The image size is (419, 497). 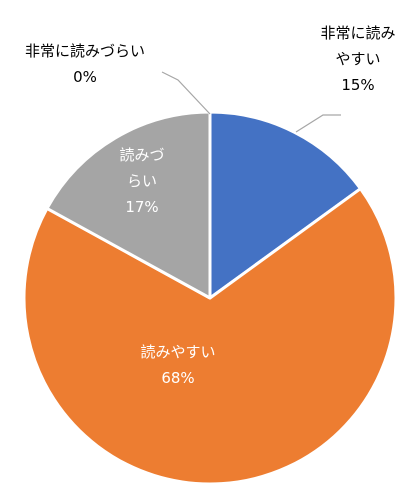 I want to click on slice-very-easy-leader-line, so click(x=318, y=123).